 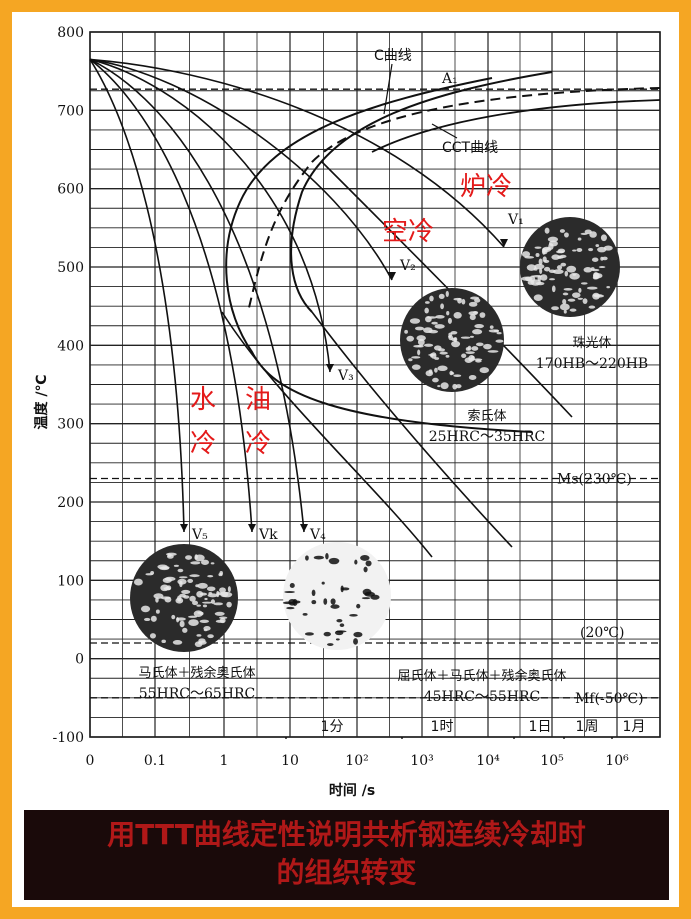 What do you see at coordinates (346, 872) in the screenshot?
I see `caption-line-2: 的组织转变` at bounding box center [346, 872].